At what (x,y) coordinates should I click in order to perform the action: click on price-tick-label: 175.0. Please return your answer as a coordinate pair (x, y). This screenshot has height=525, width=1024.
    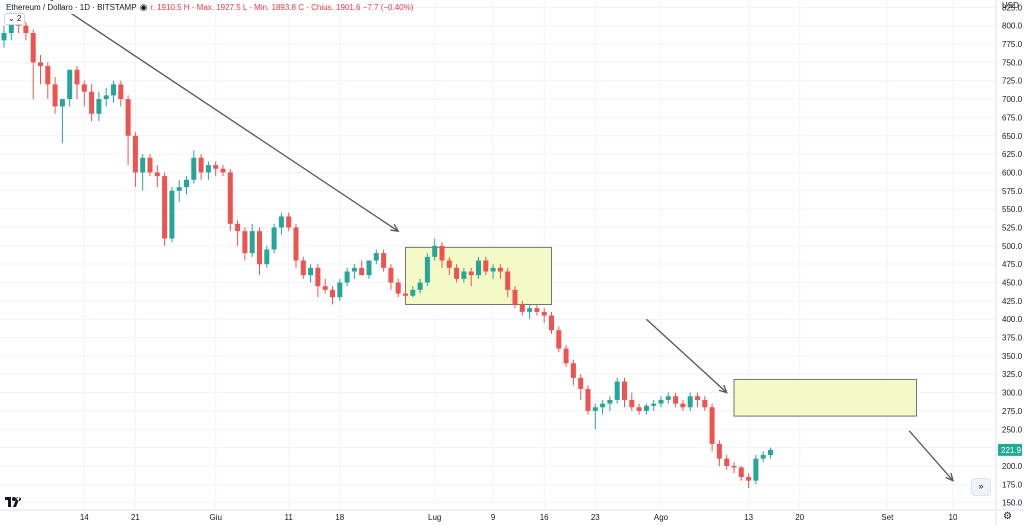
    Looking at the image, I should click on (1012, 484).